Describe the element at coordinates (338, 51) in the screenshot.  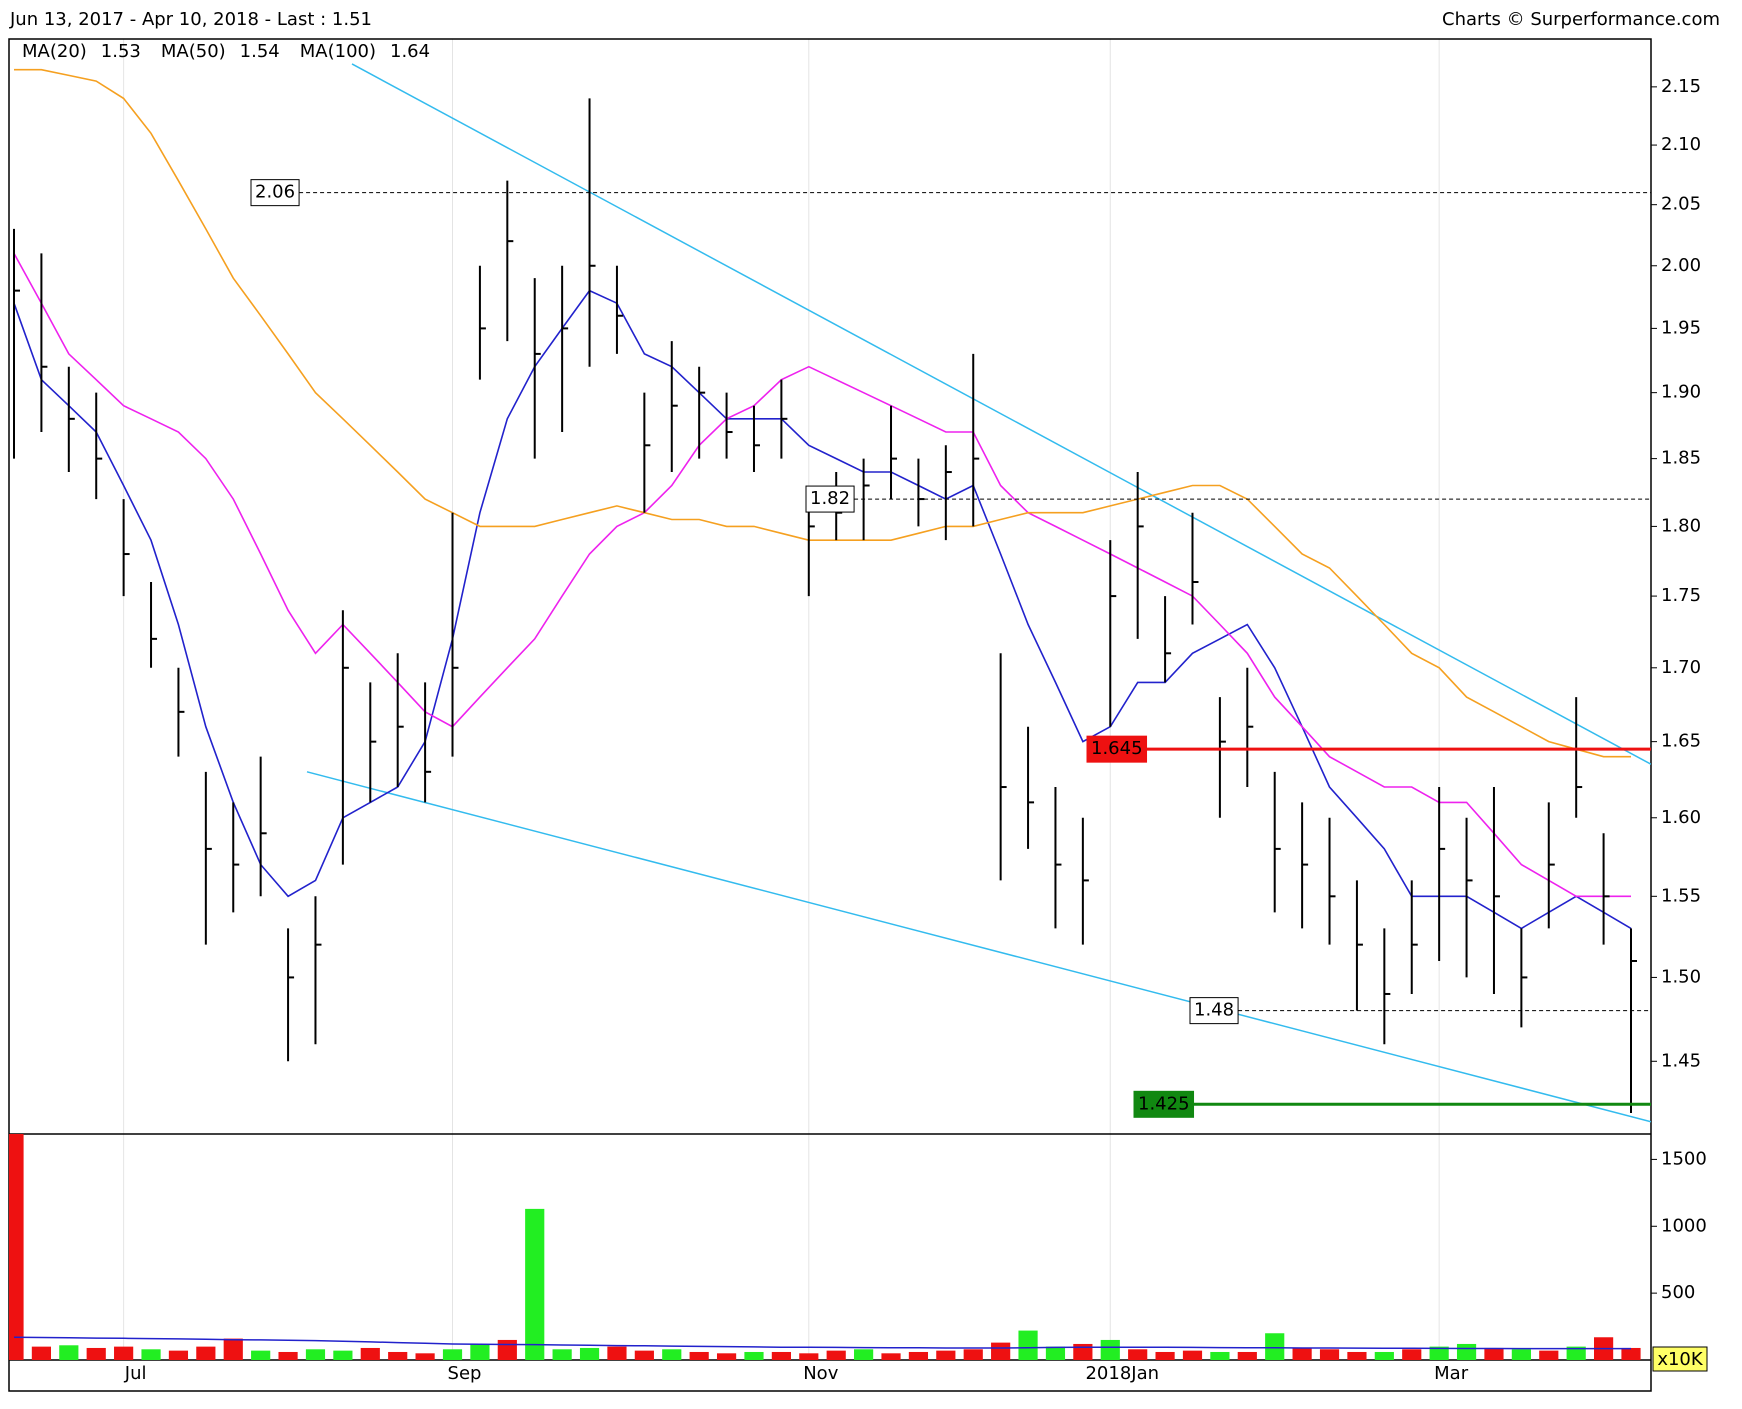
I see `legend-name: MA(100)` at that location.